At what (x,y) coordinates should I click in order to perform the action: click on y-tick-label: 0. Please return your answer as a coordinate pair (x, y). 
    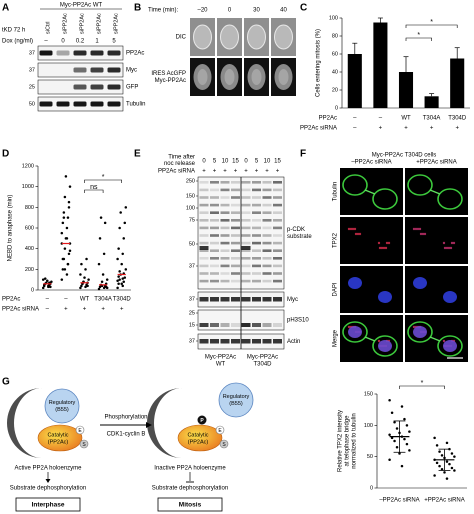
    Looking at the image, I should click on (336, 108).